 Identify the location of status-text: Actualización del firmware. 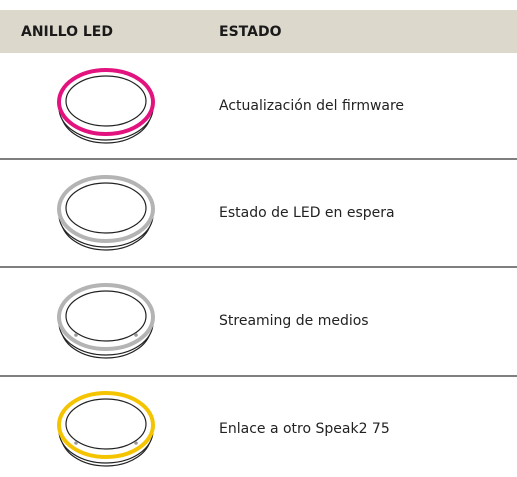
(311, 106).